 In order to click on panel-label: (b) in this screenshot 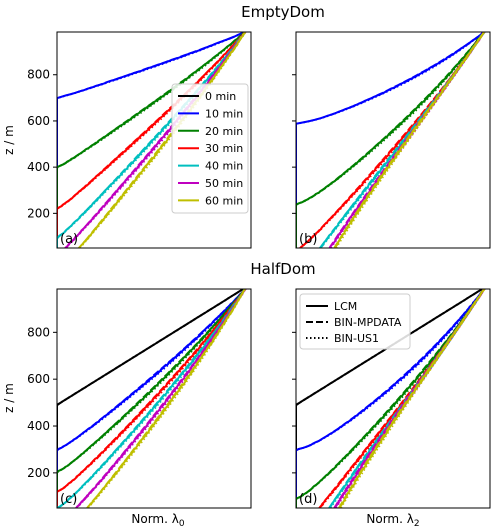, I will do `click(308, 239)`.